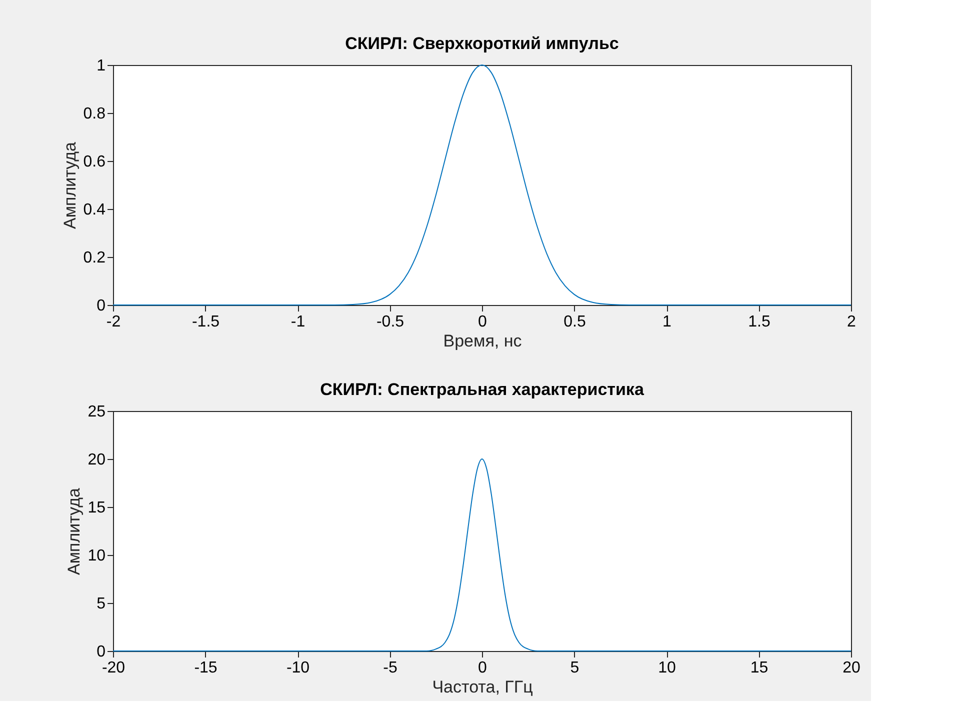  Describe the element at coordinates (206, 668) in the screenshot. I see `x-tick-label: -15` at that location.